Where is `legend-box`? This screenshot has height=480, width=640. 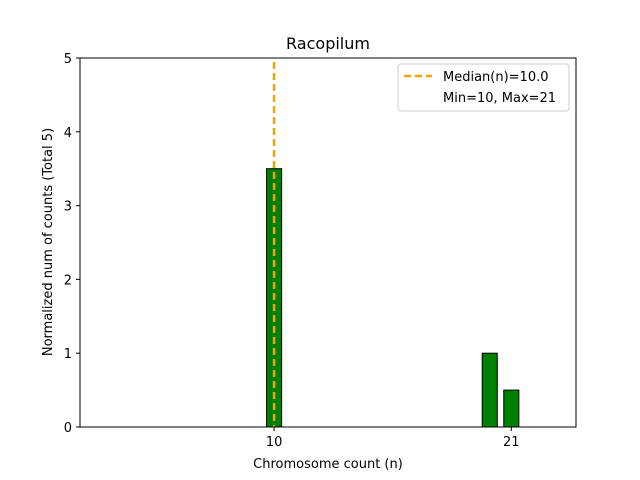
legend-box is located at coordinates (483, 87).